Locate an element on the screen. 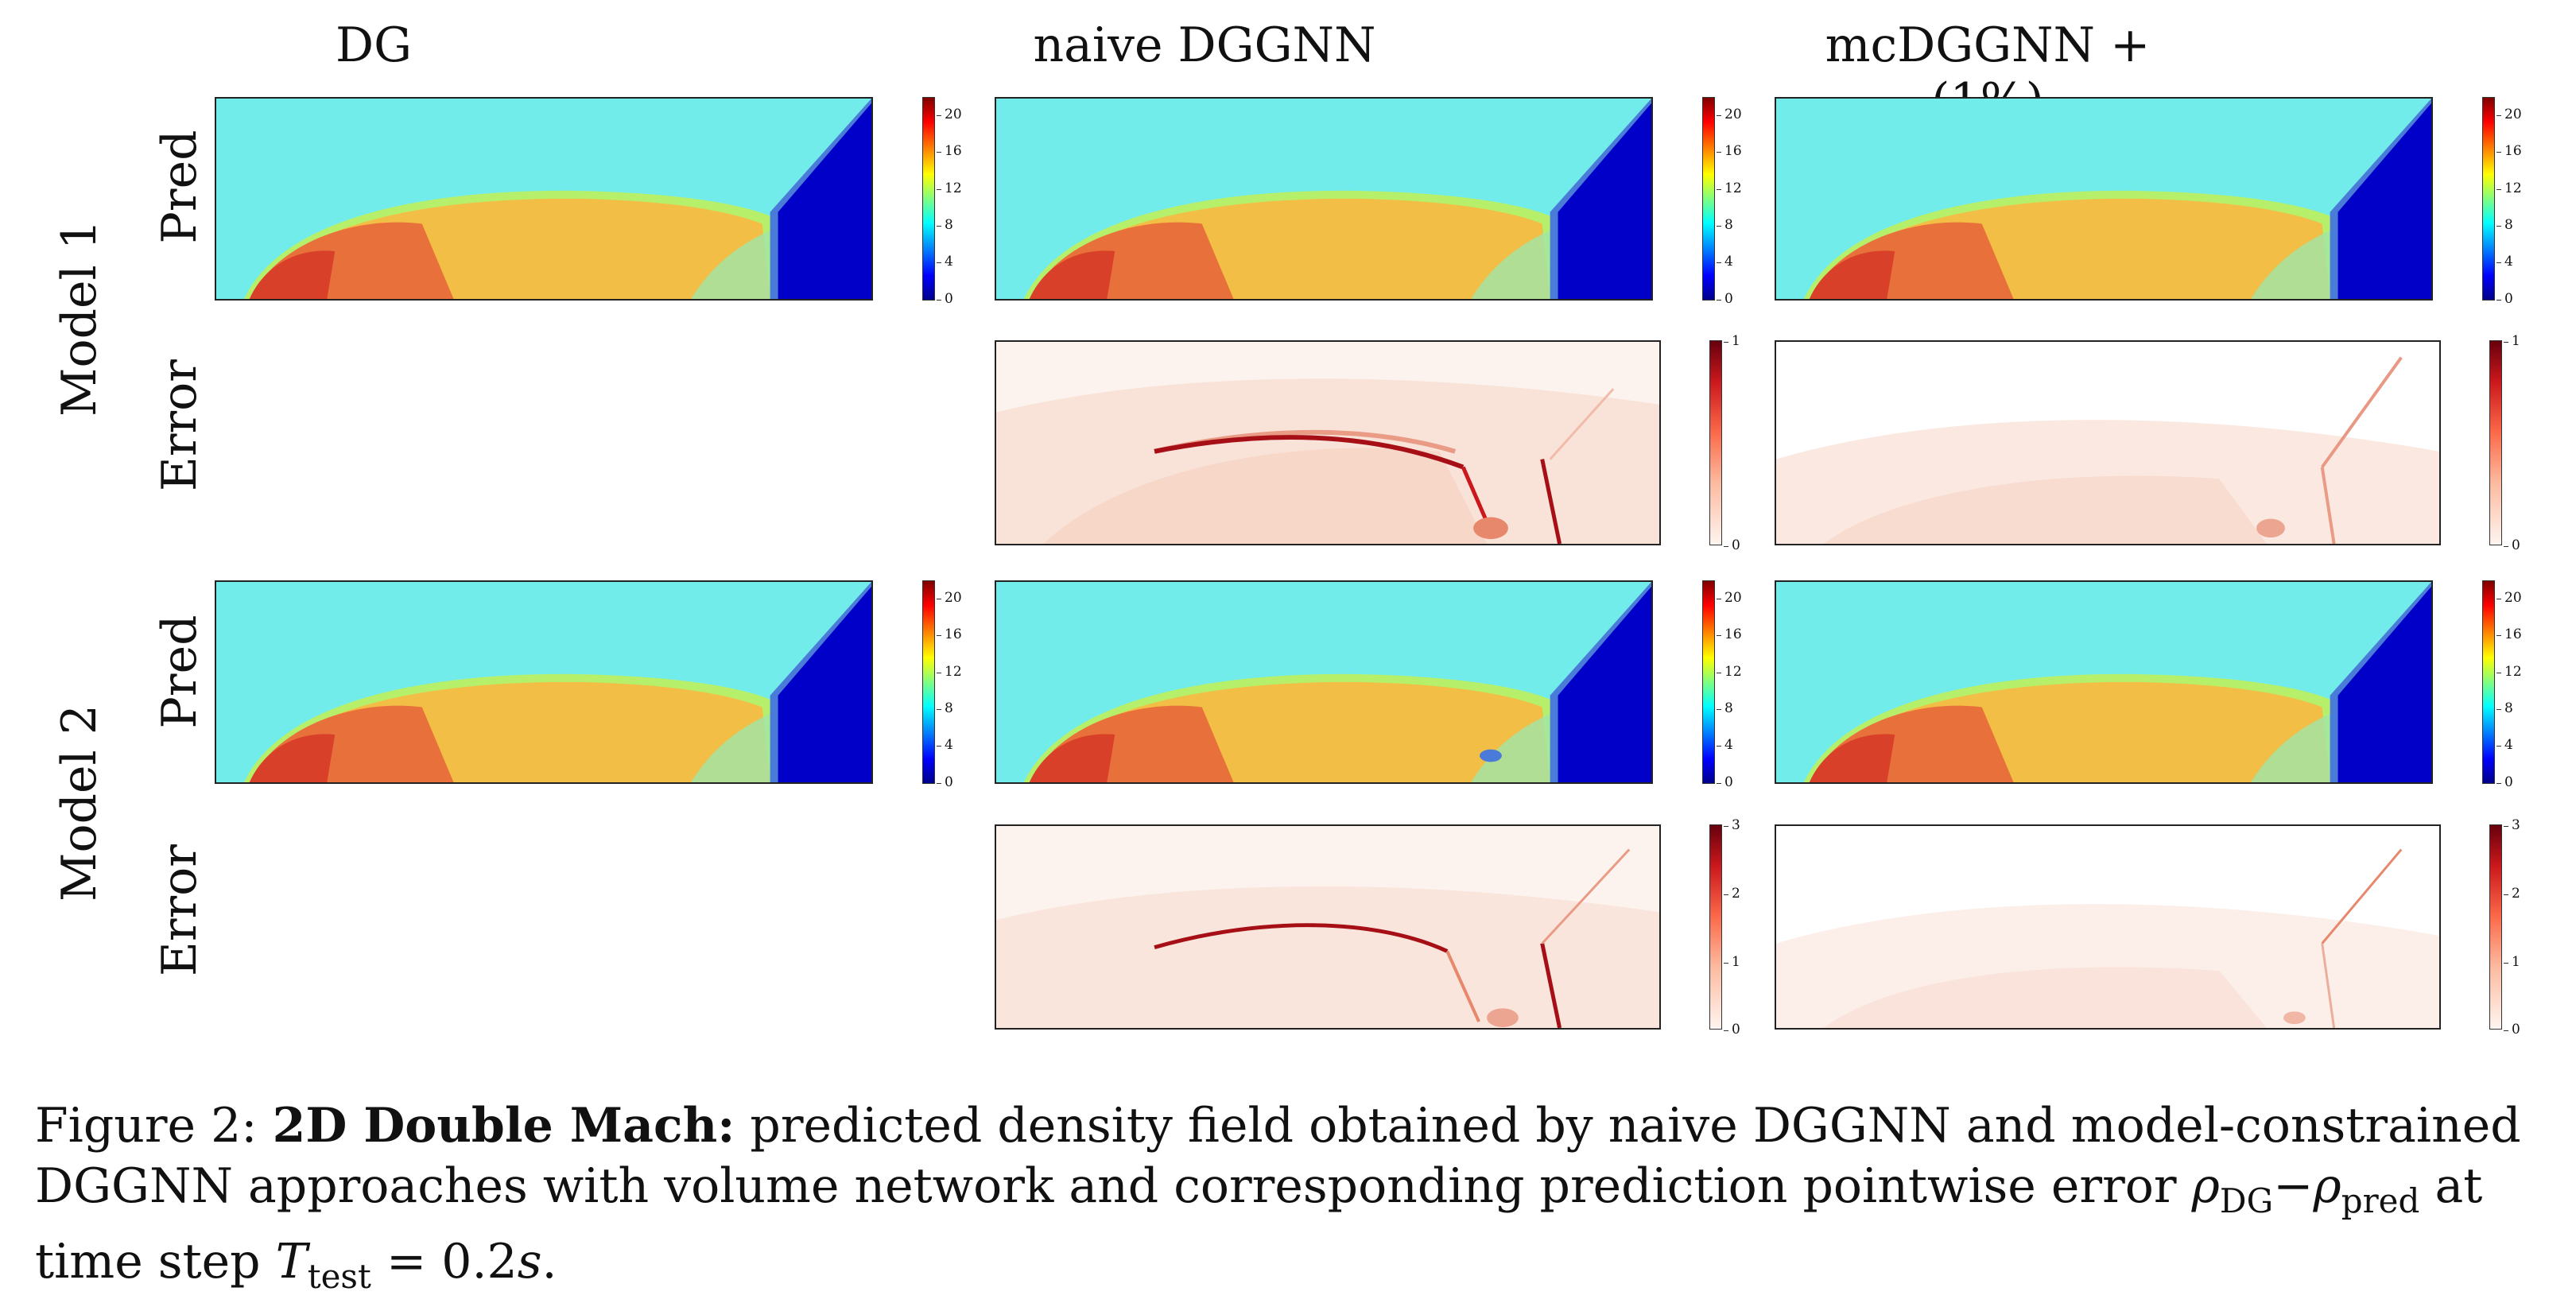 This screenshot has height=1307, width=2576. caption-s: s is located at coordinates (529, 1262).